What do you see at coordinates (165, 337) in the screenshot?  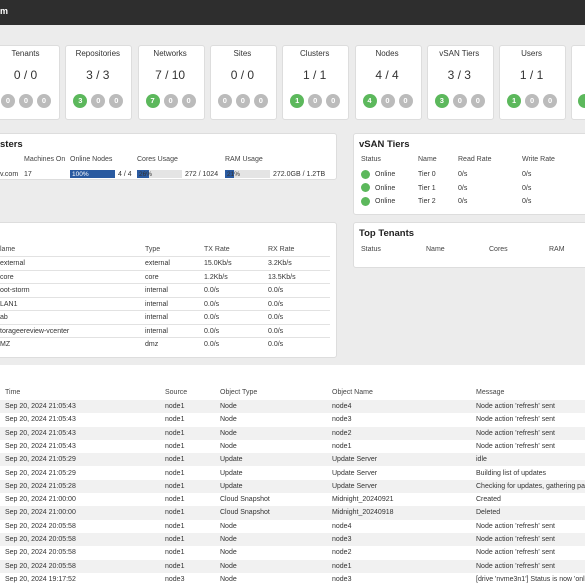 I see `row-line` at bounding box center [165, 337].